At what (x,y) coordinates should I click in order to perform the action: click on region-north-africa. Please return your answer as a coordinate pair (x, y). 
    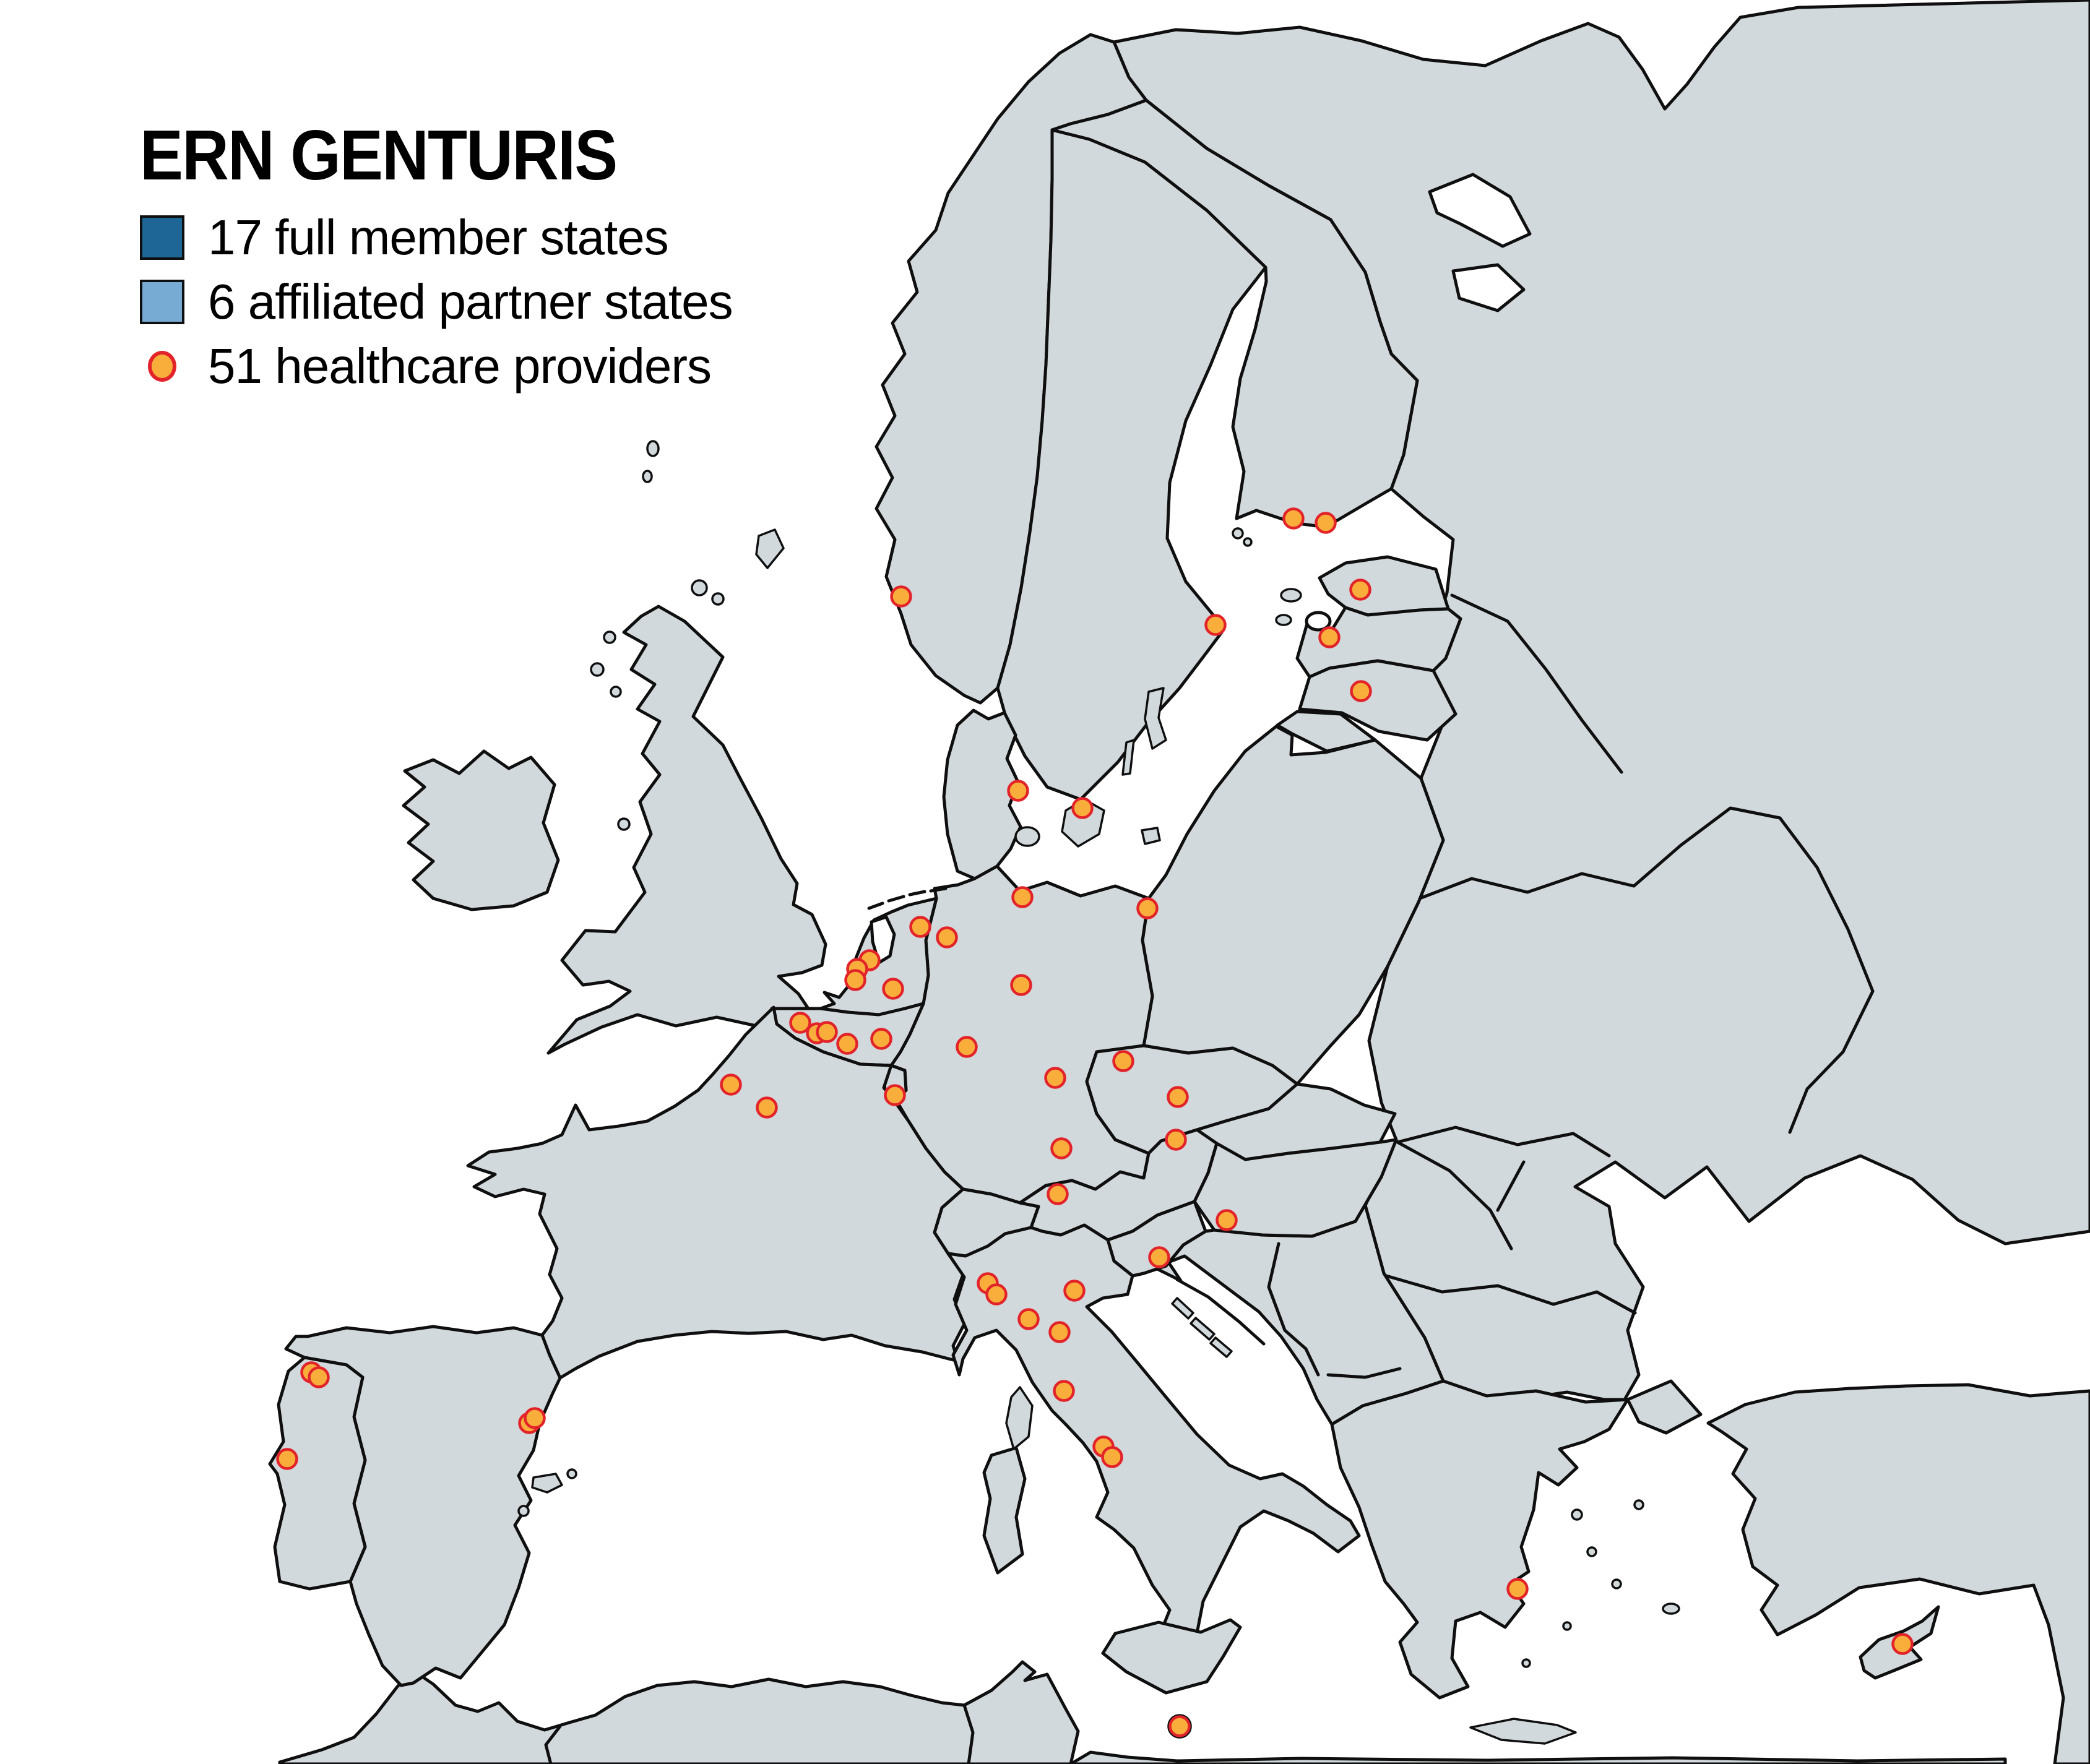
    Looking at the image, I should click on (679, 1712).